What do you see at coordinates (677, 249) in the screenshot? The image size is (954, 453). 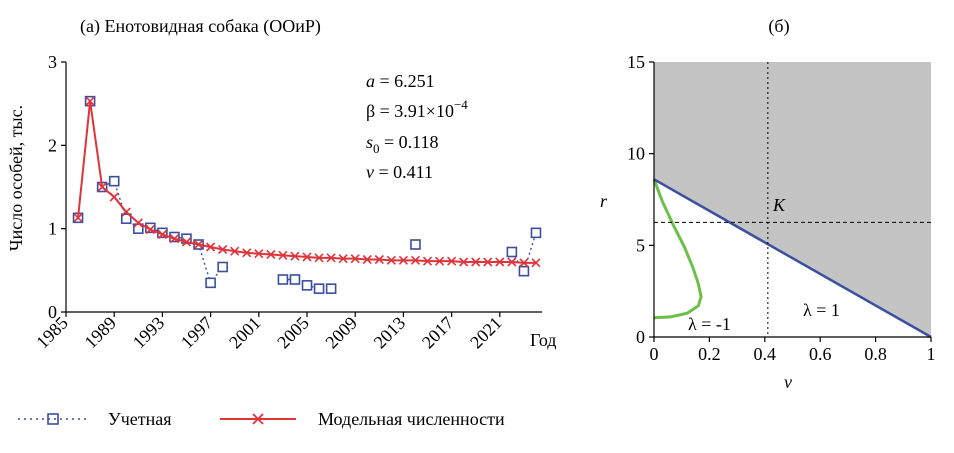 I see `lambda-minus-one-curve` at bounding box center [677, 249].